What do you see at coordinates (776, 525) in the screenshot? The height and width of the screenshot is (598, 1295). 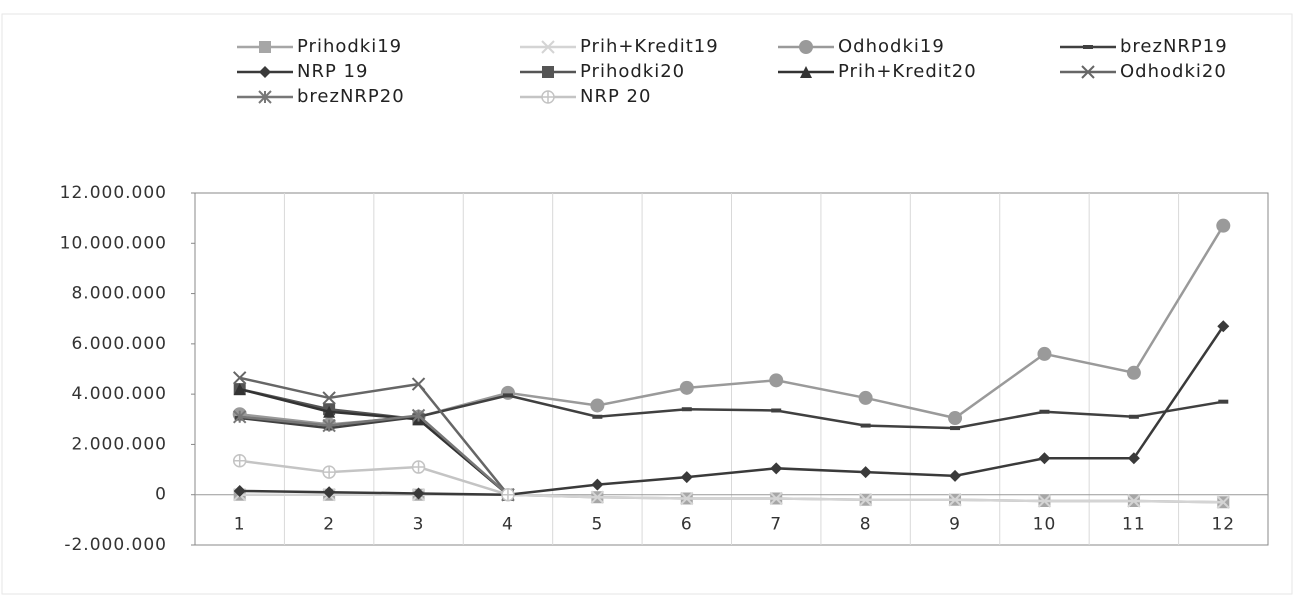 I see `x-tick-label: 7` at bounding box center [776, 525].